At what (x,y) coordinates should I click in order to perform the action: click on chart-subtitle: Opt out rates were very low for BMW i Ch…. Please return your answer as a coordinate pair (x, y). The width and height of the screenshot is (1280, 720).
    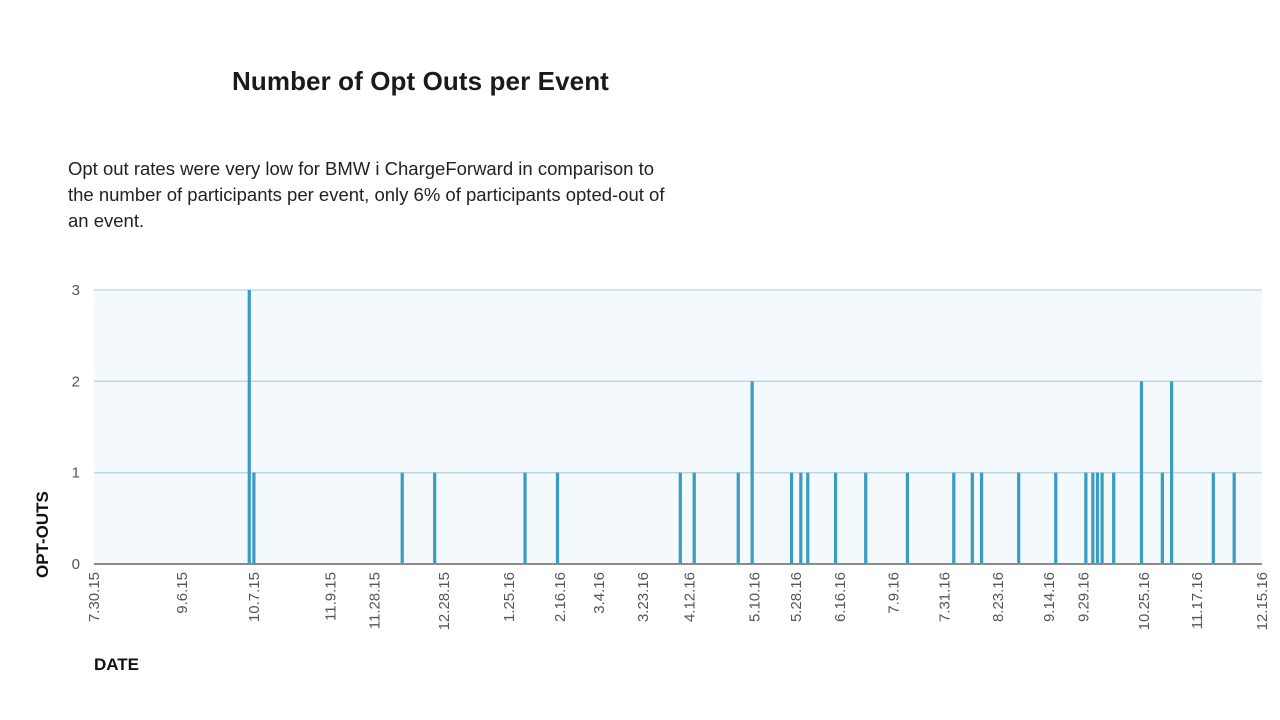
    Looking at the image, I should click on (366, 194).